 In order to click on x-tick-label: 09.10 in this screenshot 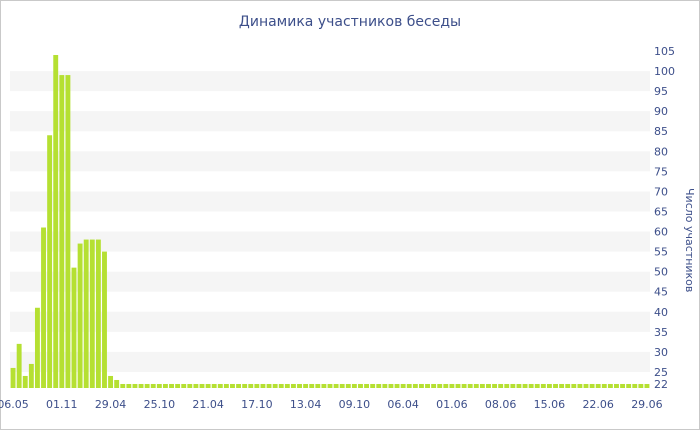, I will do `click(355, 404)`.